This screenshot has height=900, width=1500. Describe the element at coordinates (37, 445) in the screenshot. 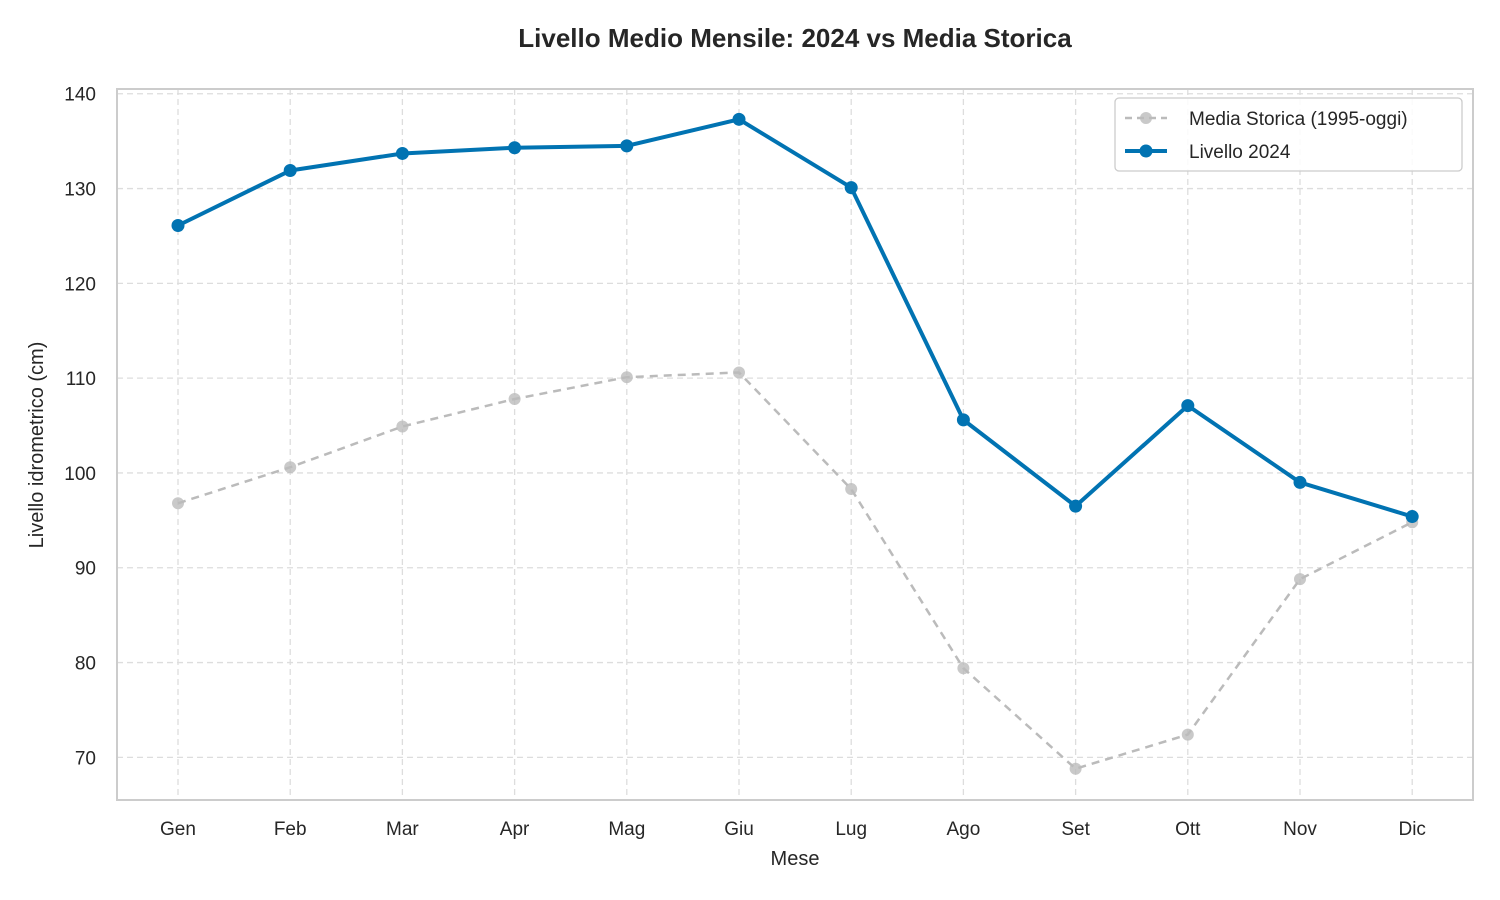

I see `y-axis-label: Livello idrometrico (cm)` at that location.